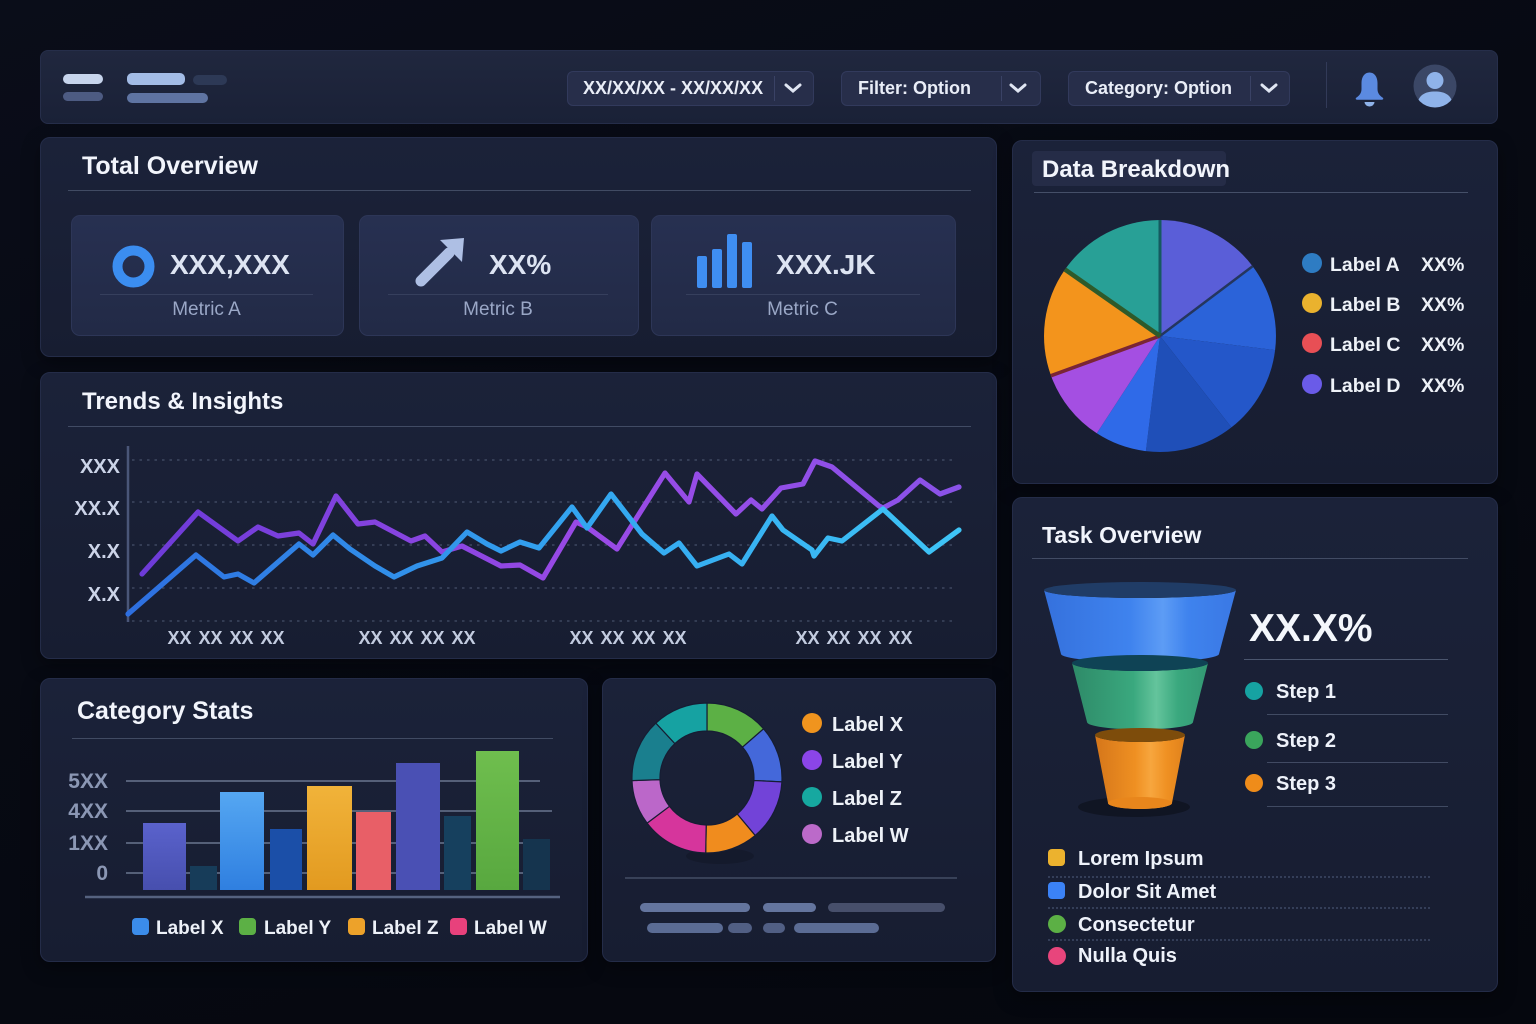 The height and width of the screenshot is (1024, 1536). I want to click on svg-text: Label A, so click(1365, 265).